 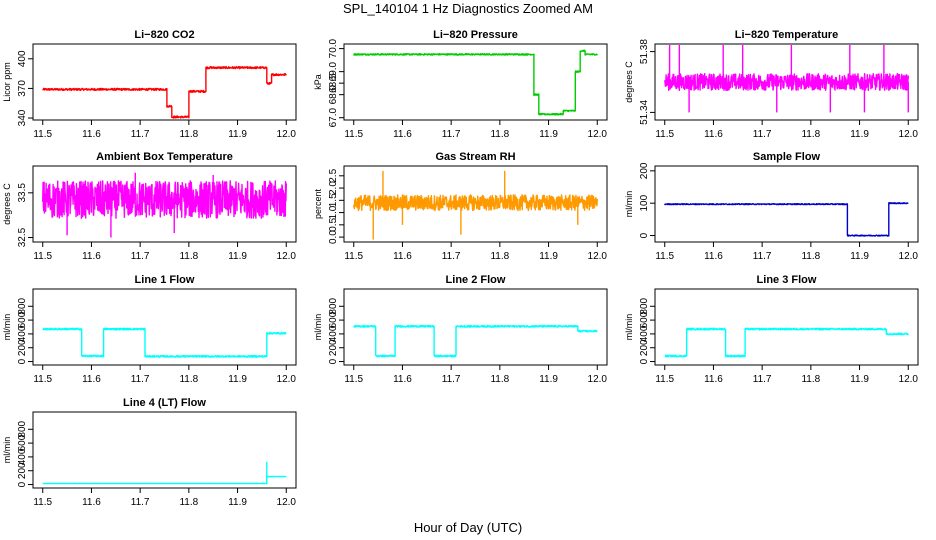 What do you see at coordinates (165, 280) in the screenshot?
I see `panel-title: Line 1 Flow` at bounding box center [165, 280].